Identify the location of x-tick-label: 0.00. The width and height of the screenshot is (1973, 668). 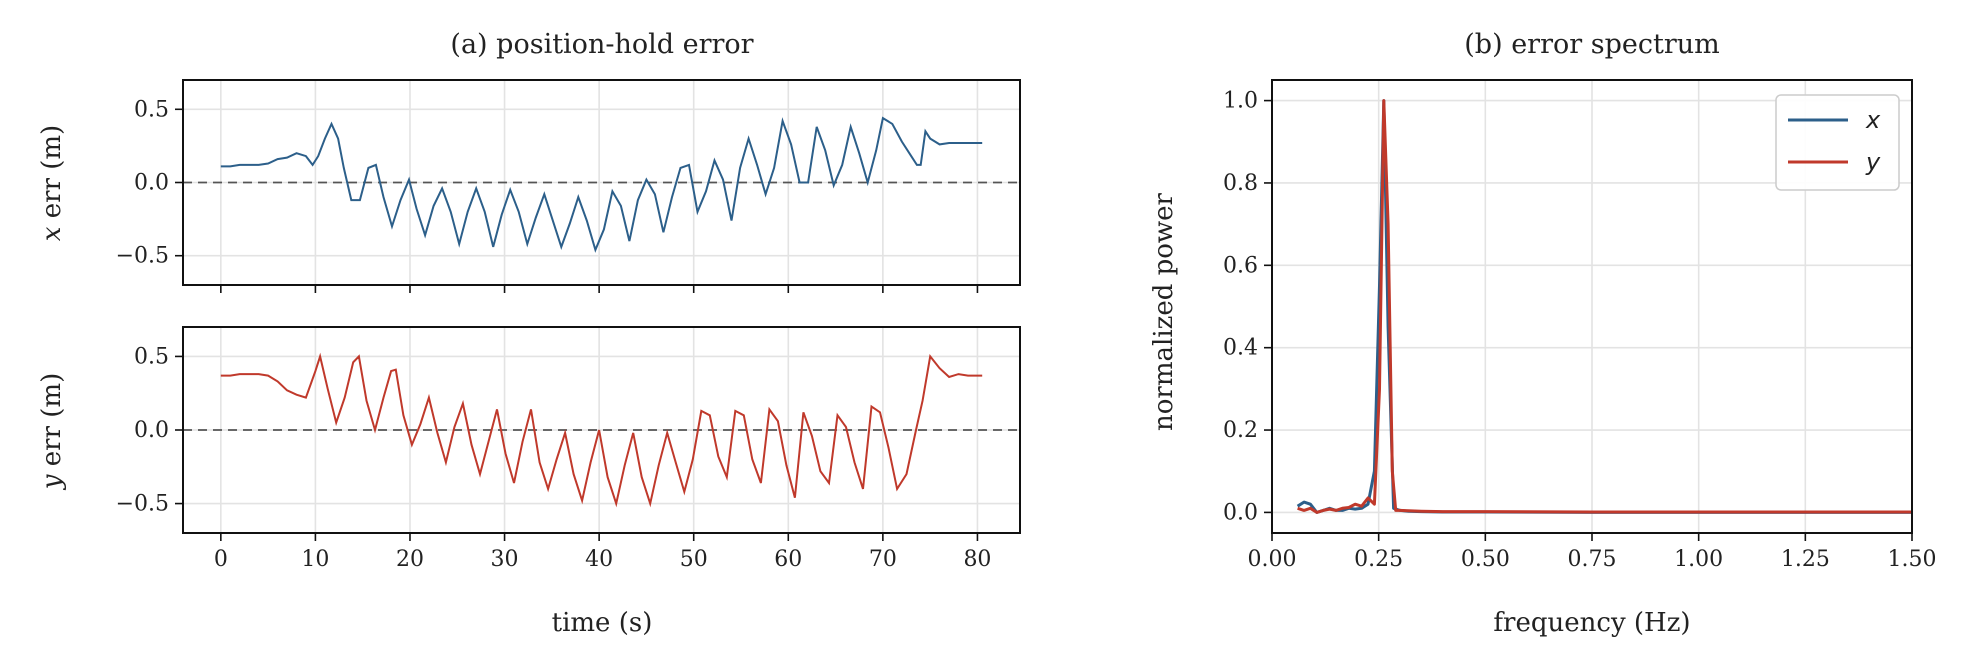
(1272, 559).